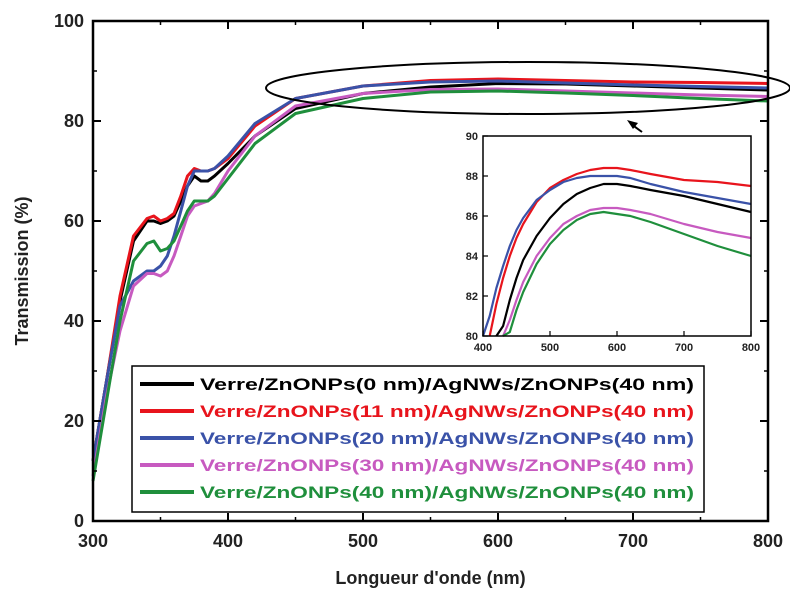 This screenshot has height=594, width=790. What do you see at coordinates (22, 270) in the screenshot?
I see `y-axis-title: Transmission (%)` at bounding box center [22, 270].